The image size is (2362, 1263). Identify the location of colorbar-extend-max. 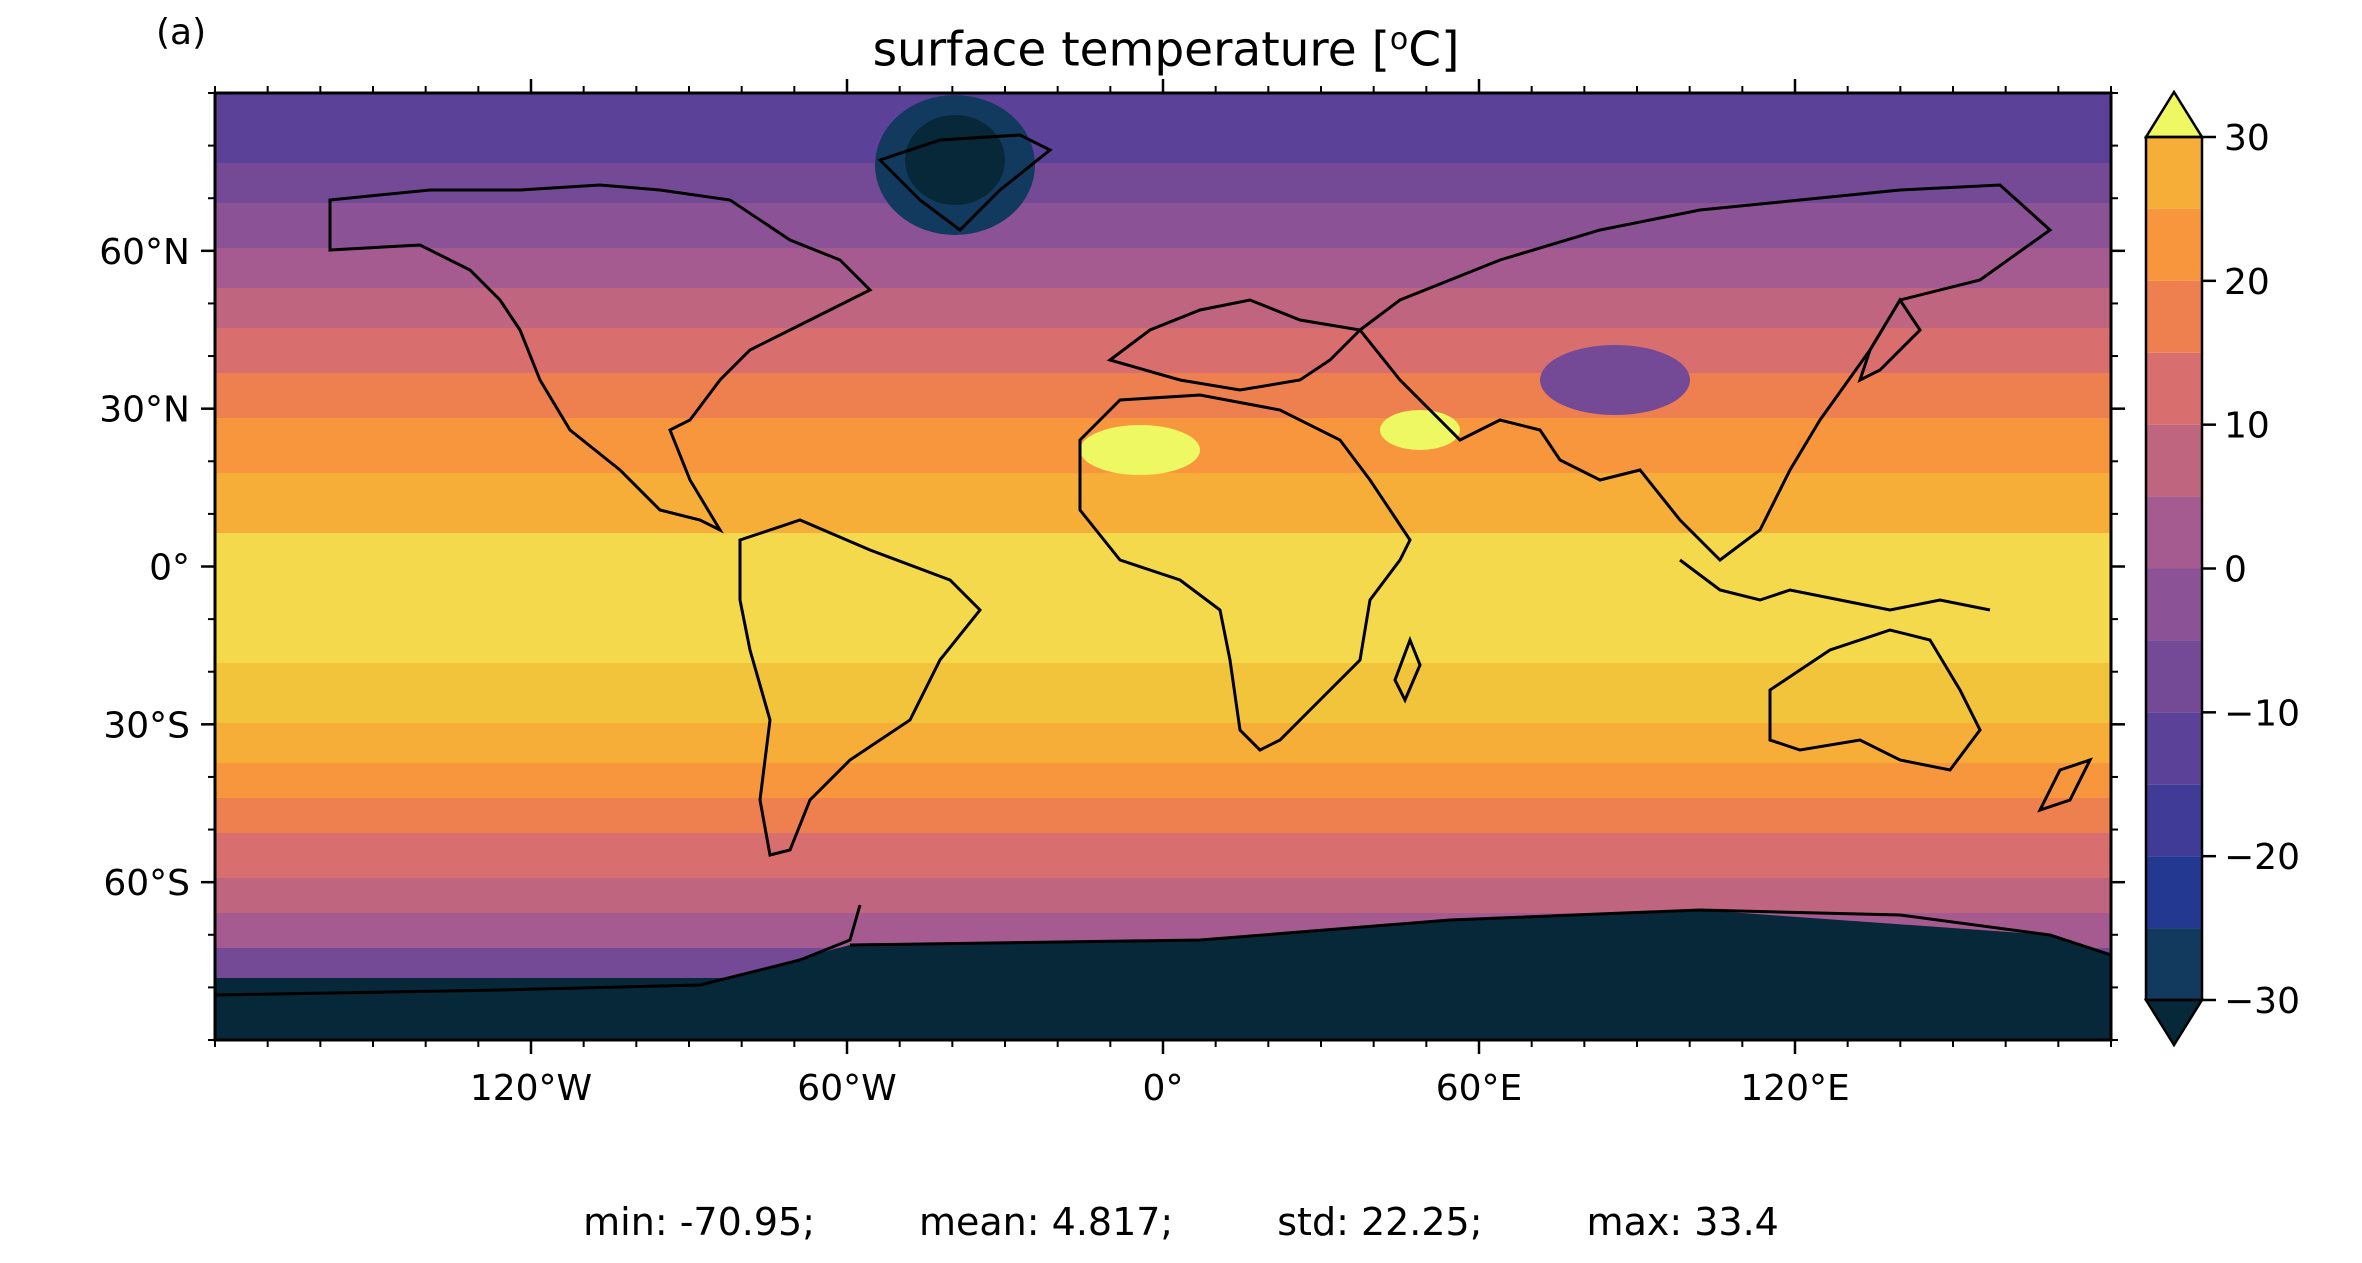
(2174, 114).